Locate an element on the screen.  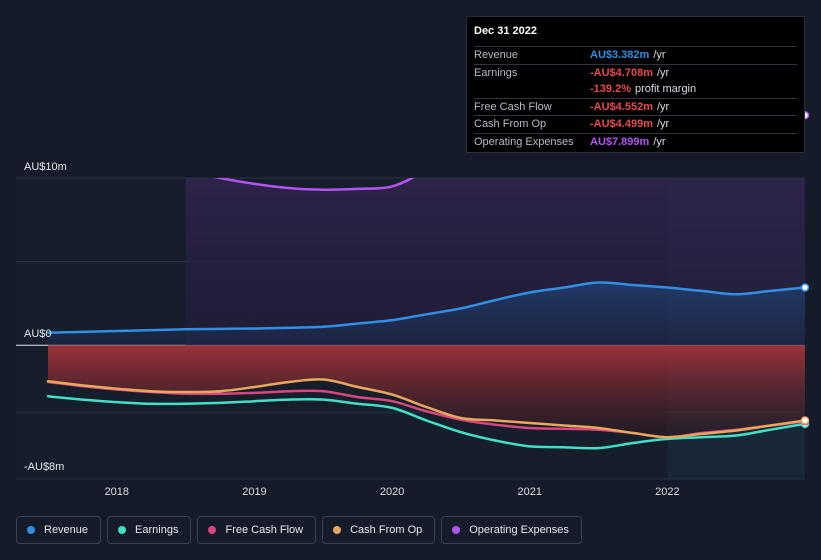
cfo-line is located at coordinates (425, 408).